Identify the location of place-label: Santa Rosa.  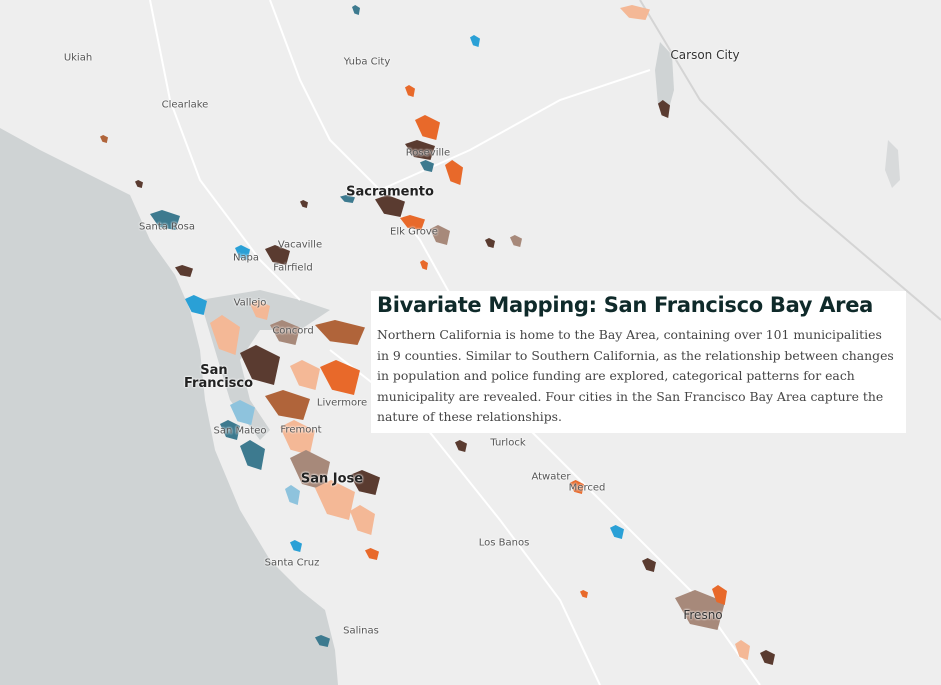
(167, 227).